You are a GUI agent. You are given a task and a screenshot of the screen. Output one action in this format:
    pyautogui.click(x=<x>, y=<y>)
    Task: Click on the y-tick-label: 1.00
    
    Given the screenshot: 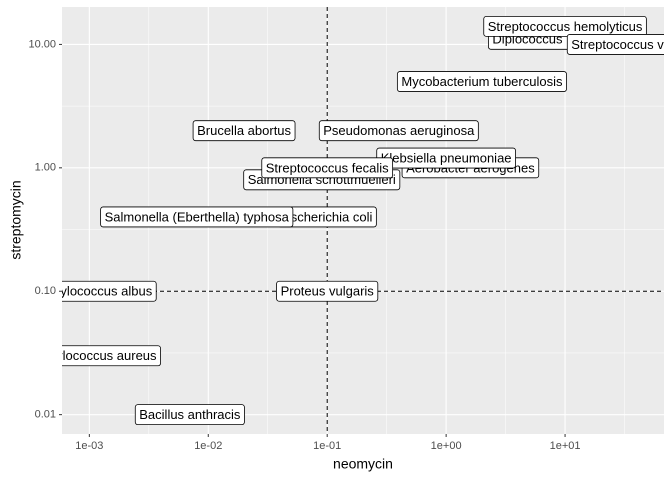 What is the action you would take?
    pyautogui.click(x=45, y=168)
    